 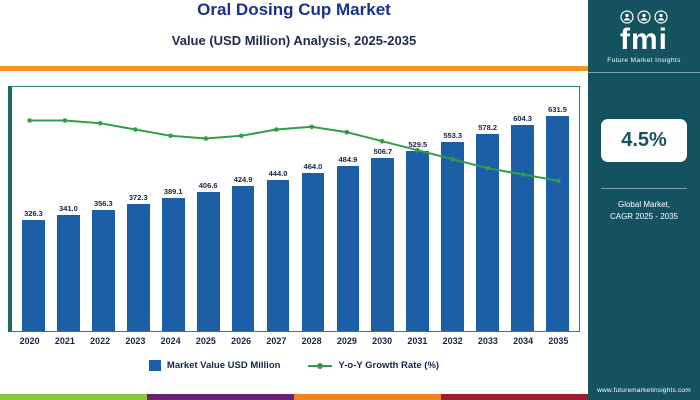 I want to click on x-axis-label: 2030, so click(x=382, y=341).